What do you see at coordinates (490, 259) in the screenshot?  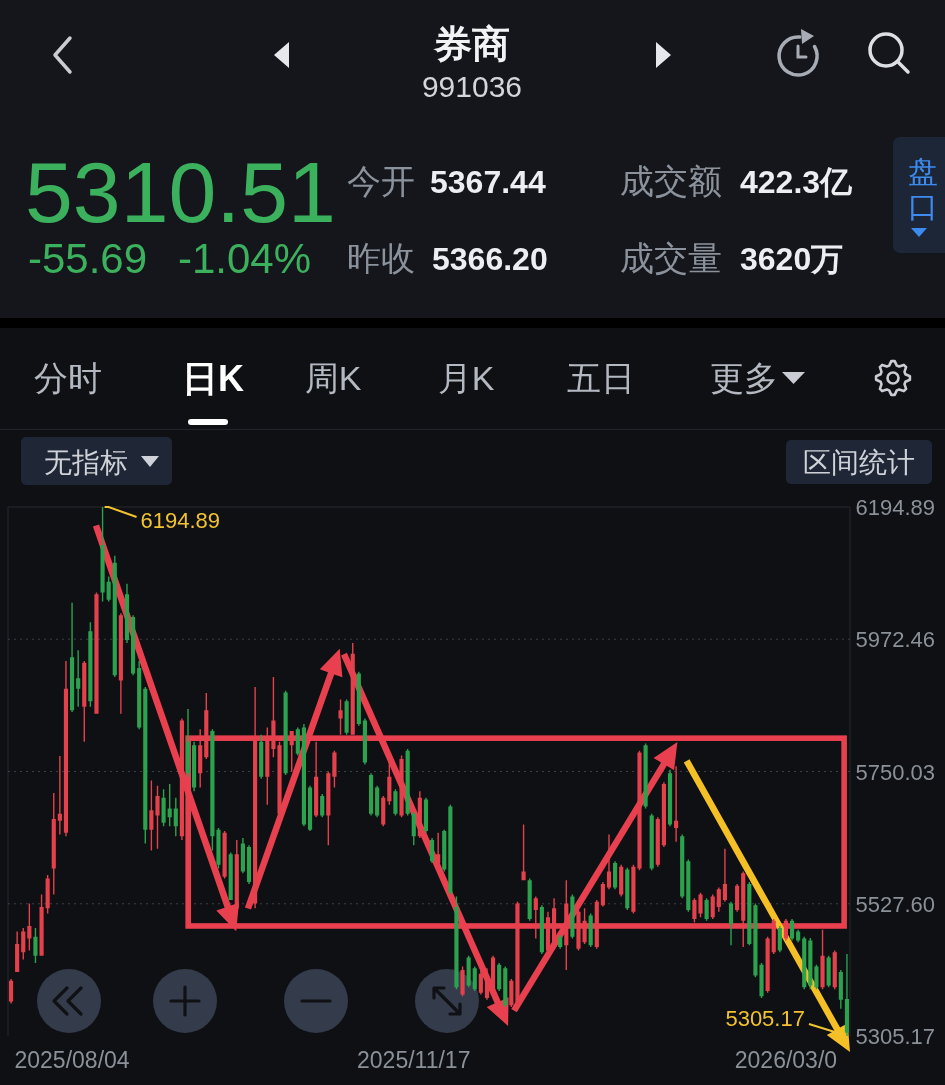 I see `text: 5366.20` at bounding box center [490, 259].